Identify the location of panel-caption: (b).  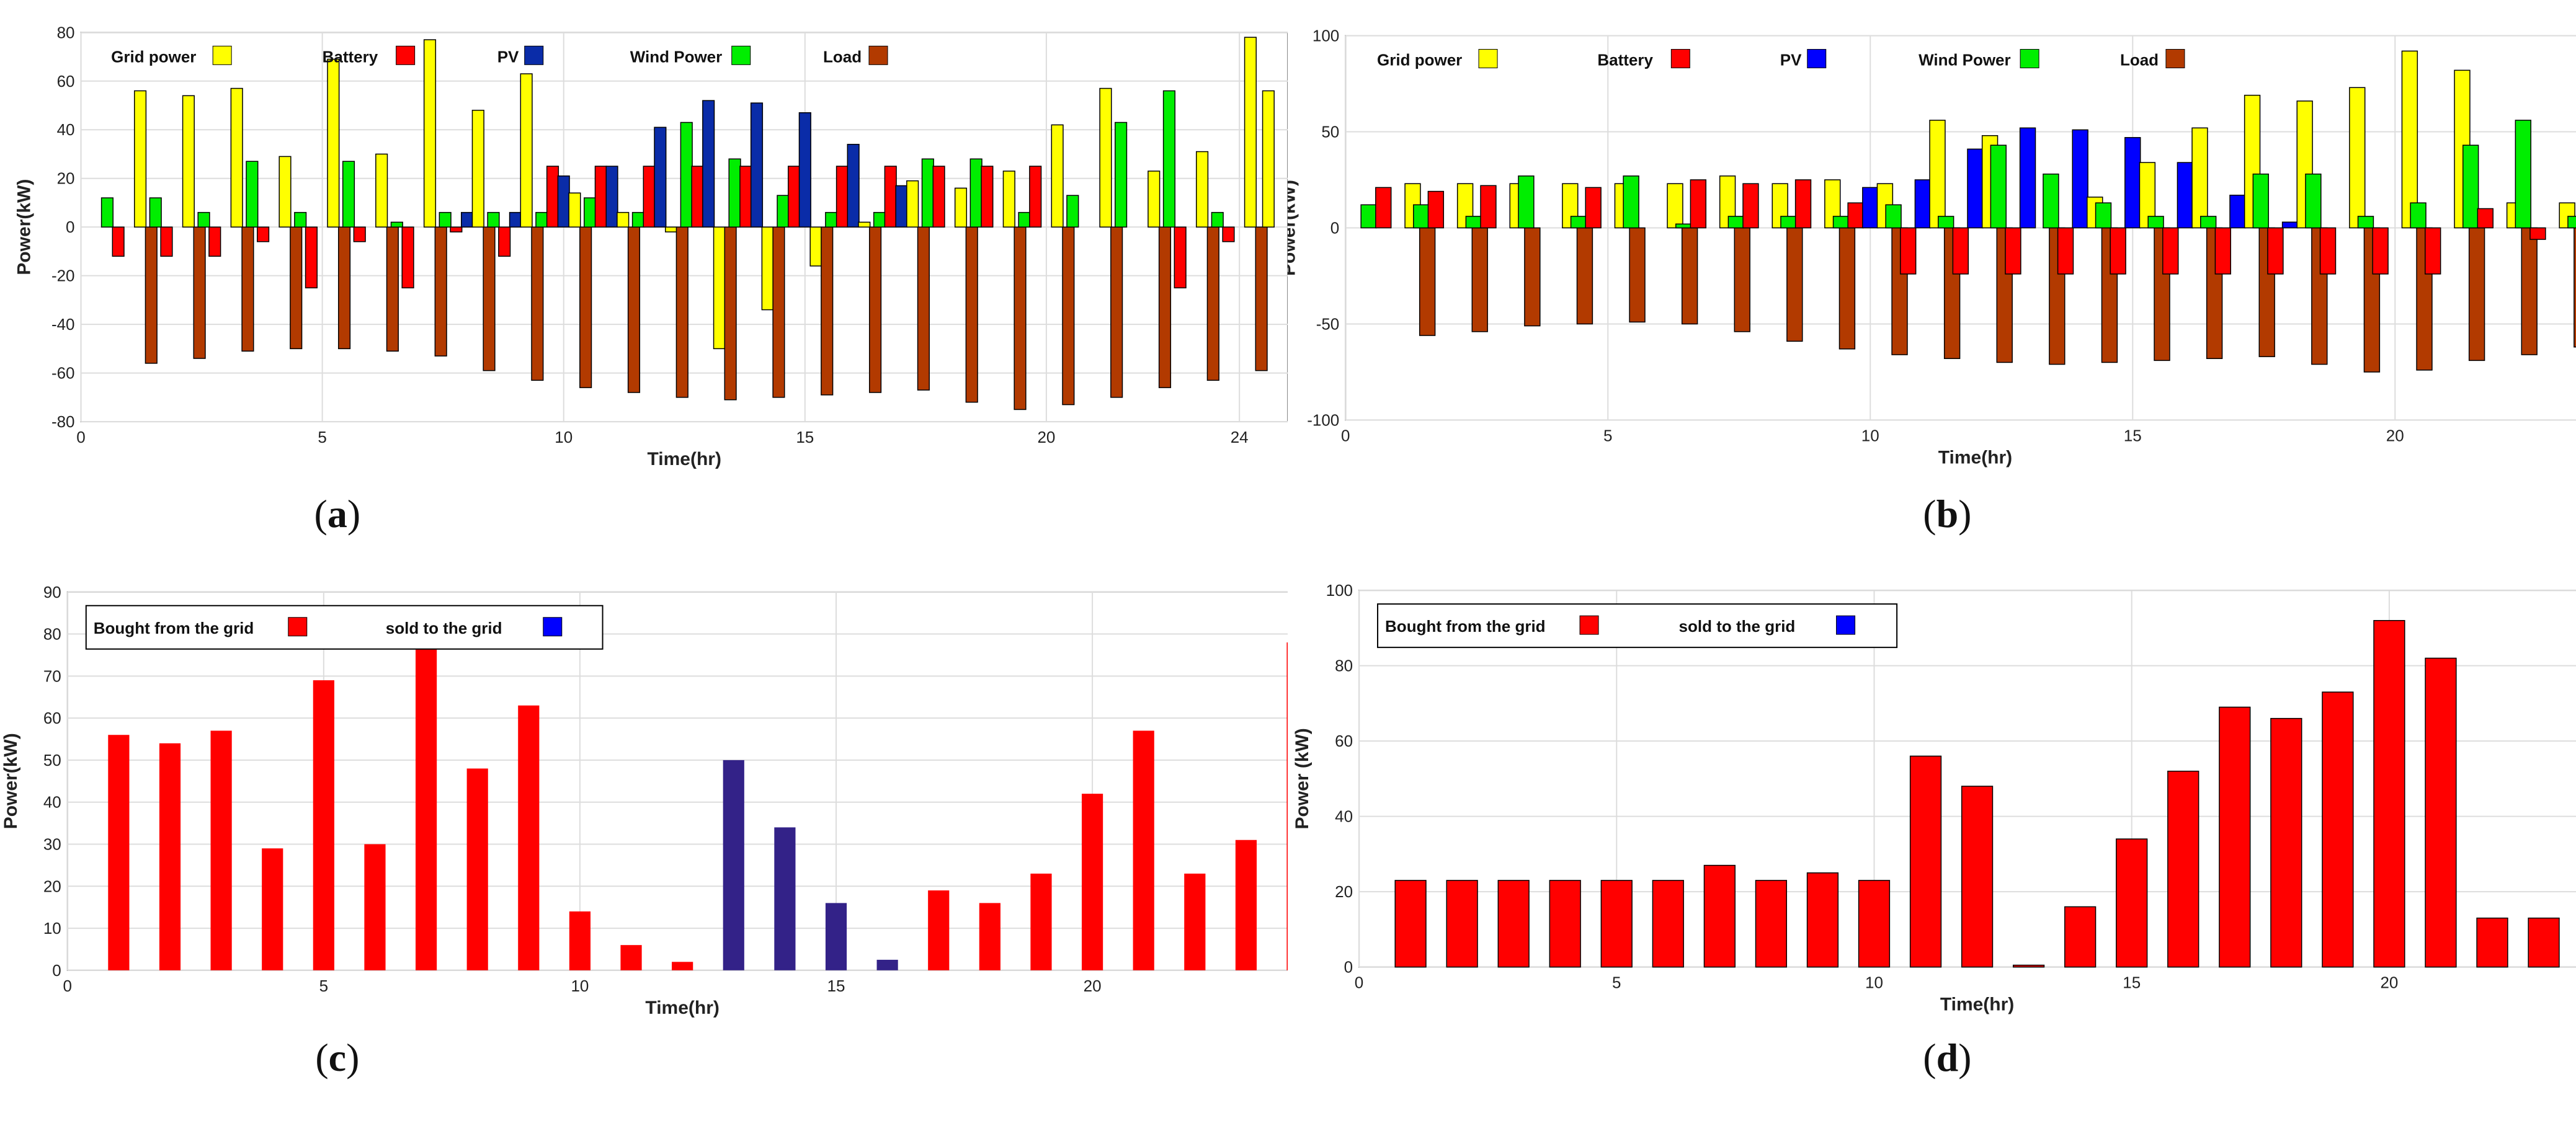
(1947, 514).